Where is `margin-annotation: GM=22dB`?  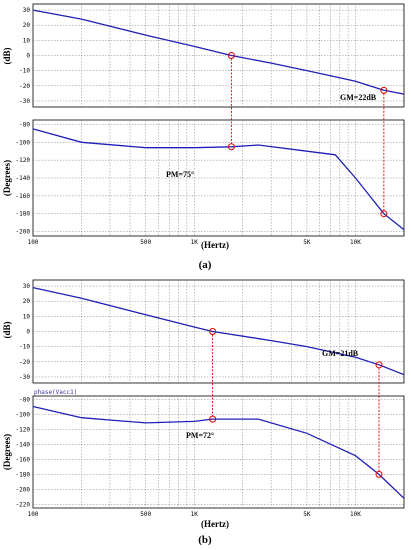 margin-annotation: GM=22dB is located at coordinates (358, 97).